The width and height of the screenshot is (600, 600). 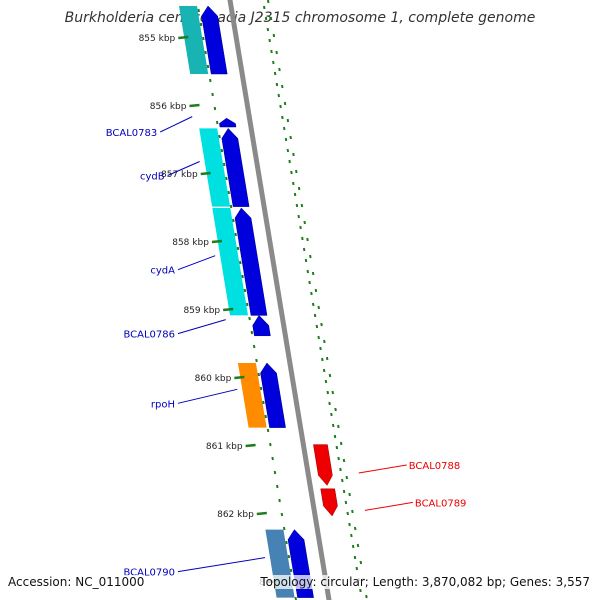 What do you see at coordinates (388, 506) in the screenshot?
I see `leader-bcal0789` at bounding box center [388, 506].